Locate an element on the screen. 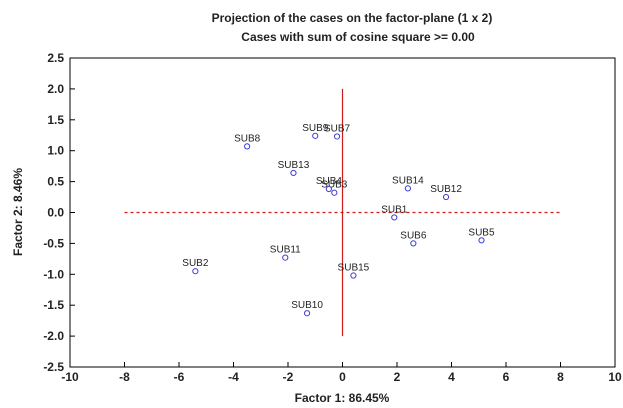 This screenshot has height=408, width=623. x-tick-label: 0 is located at coordinates (342, 377).